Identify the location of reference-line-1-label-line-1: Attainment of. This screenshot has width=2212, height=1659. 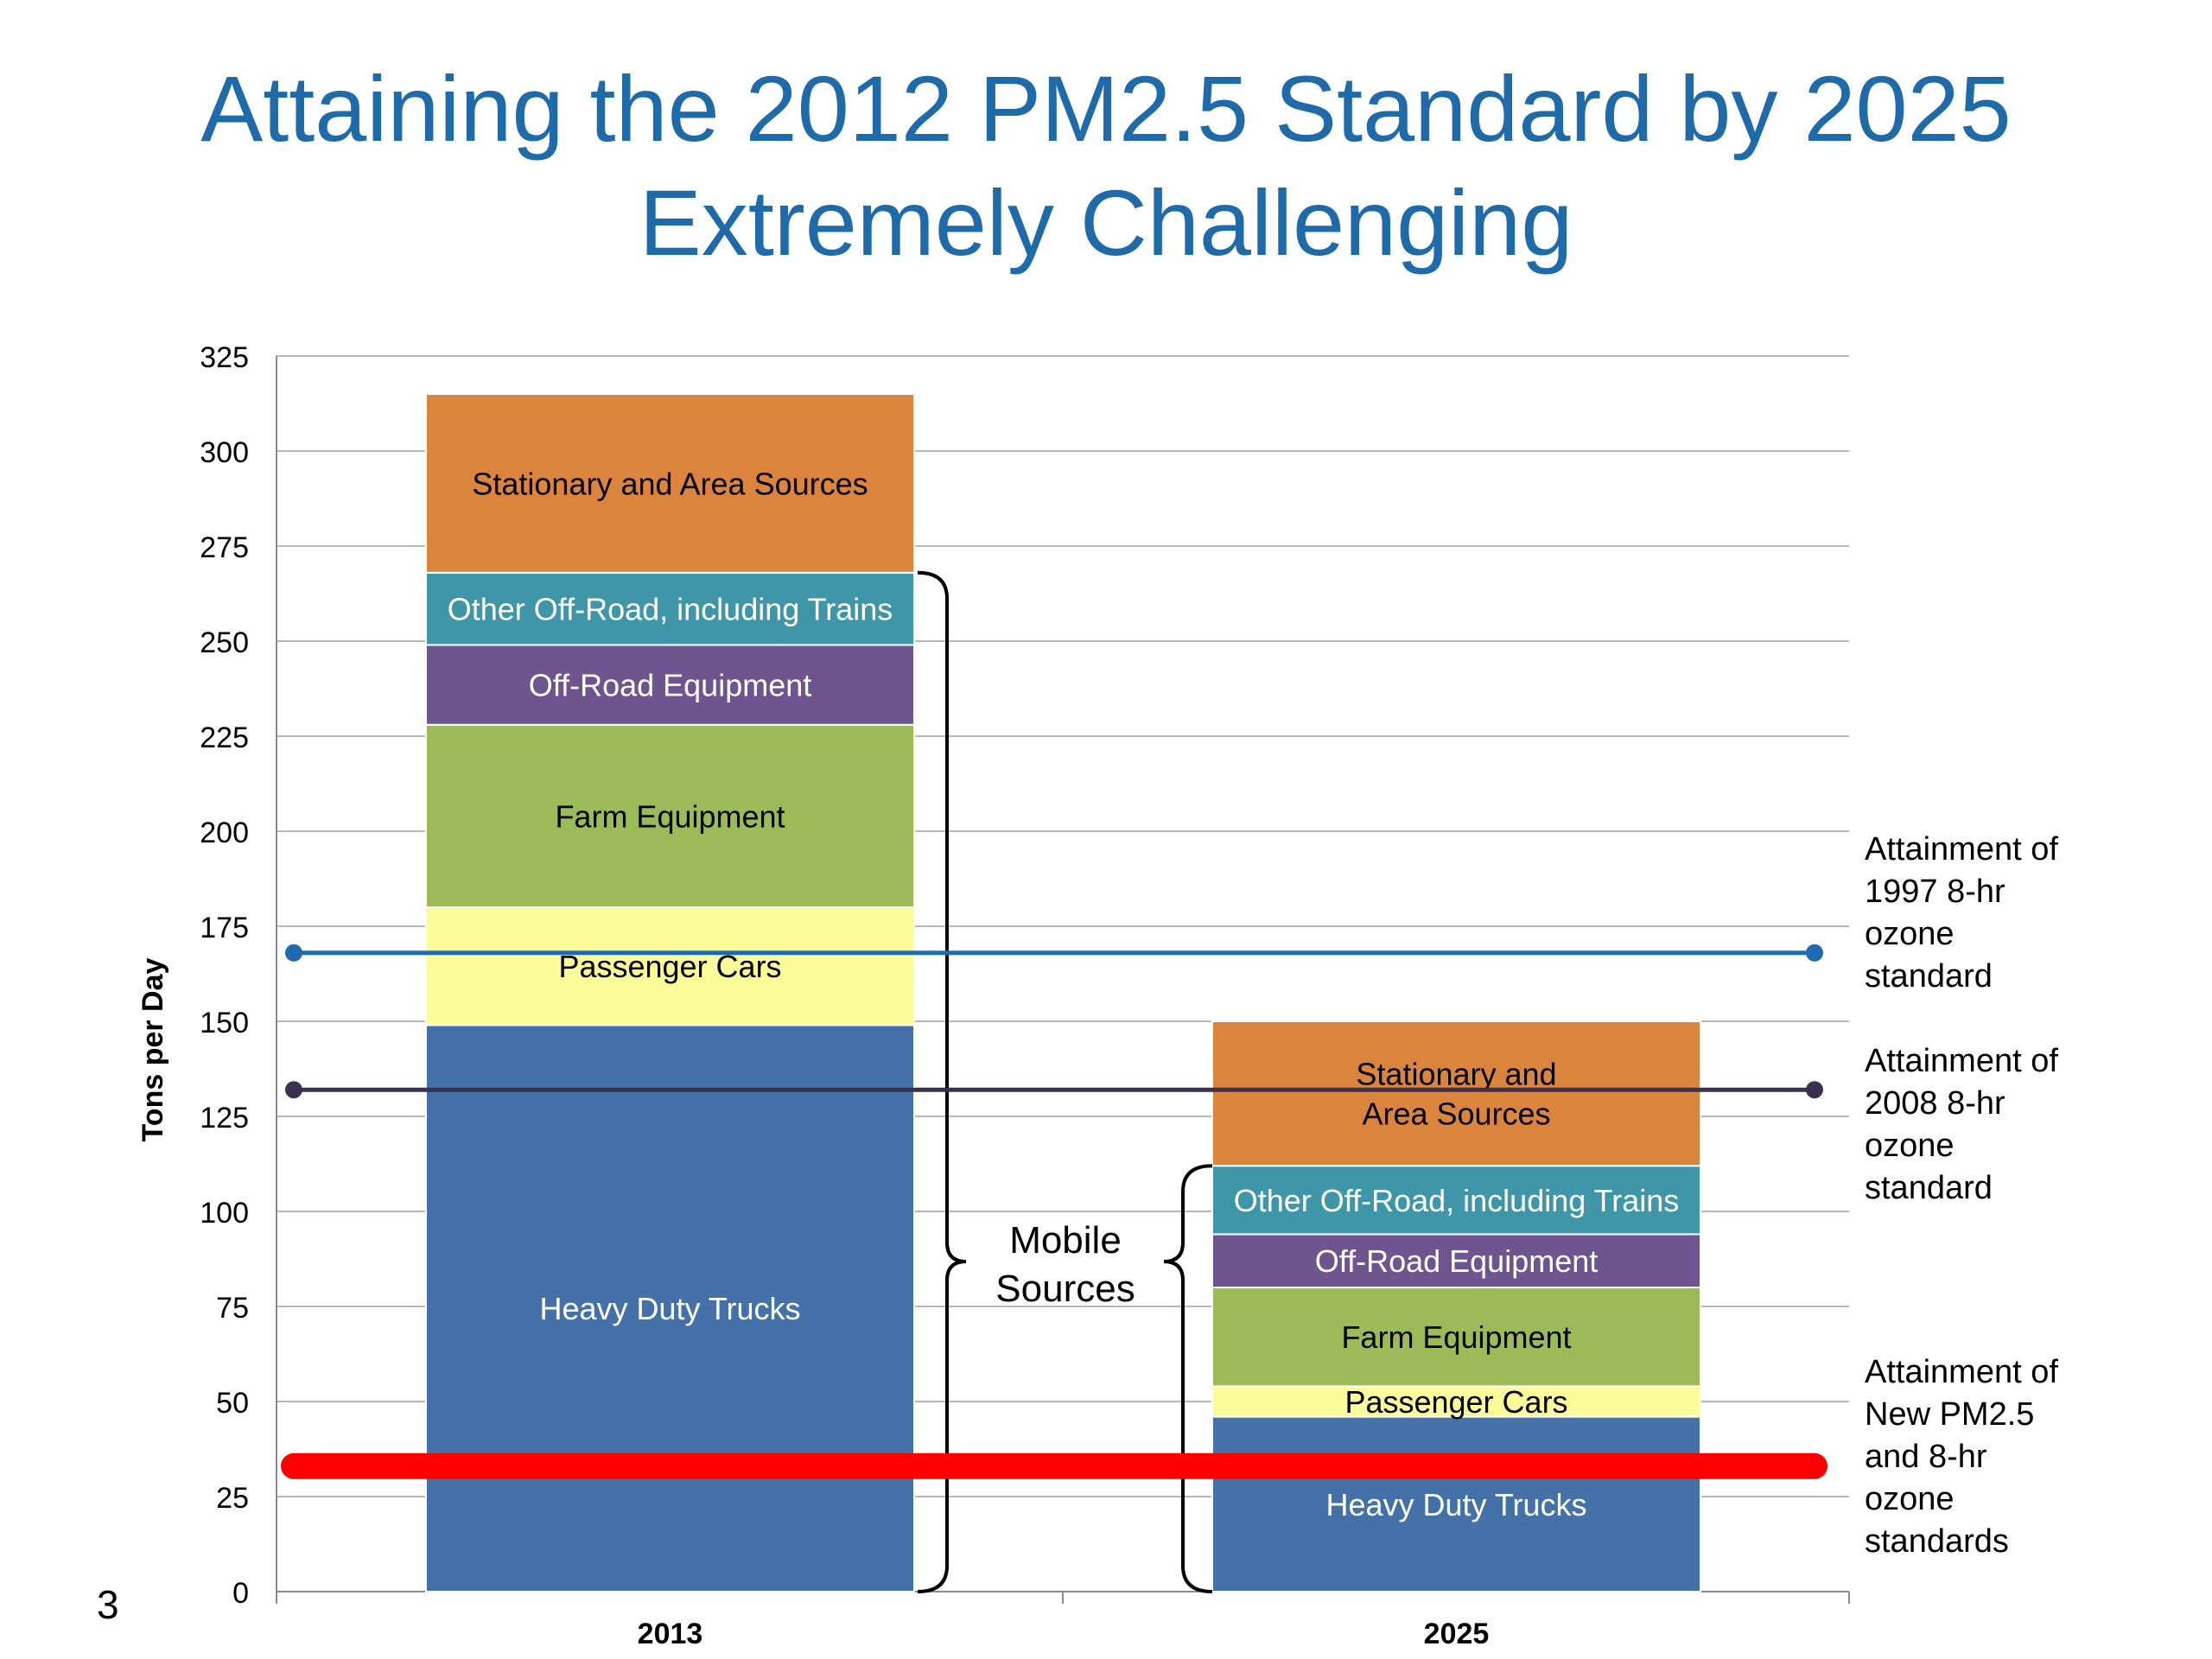
(1962, 1061).